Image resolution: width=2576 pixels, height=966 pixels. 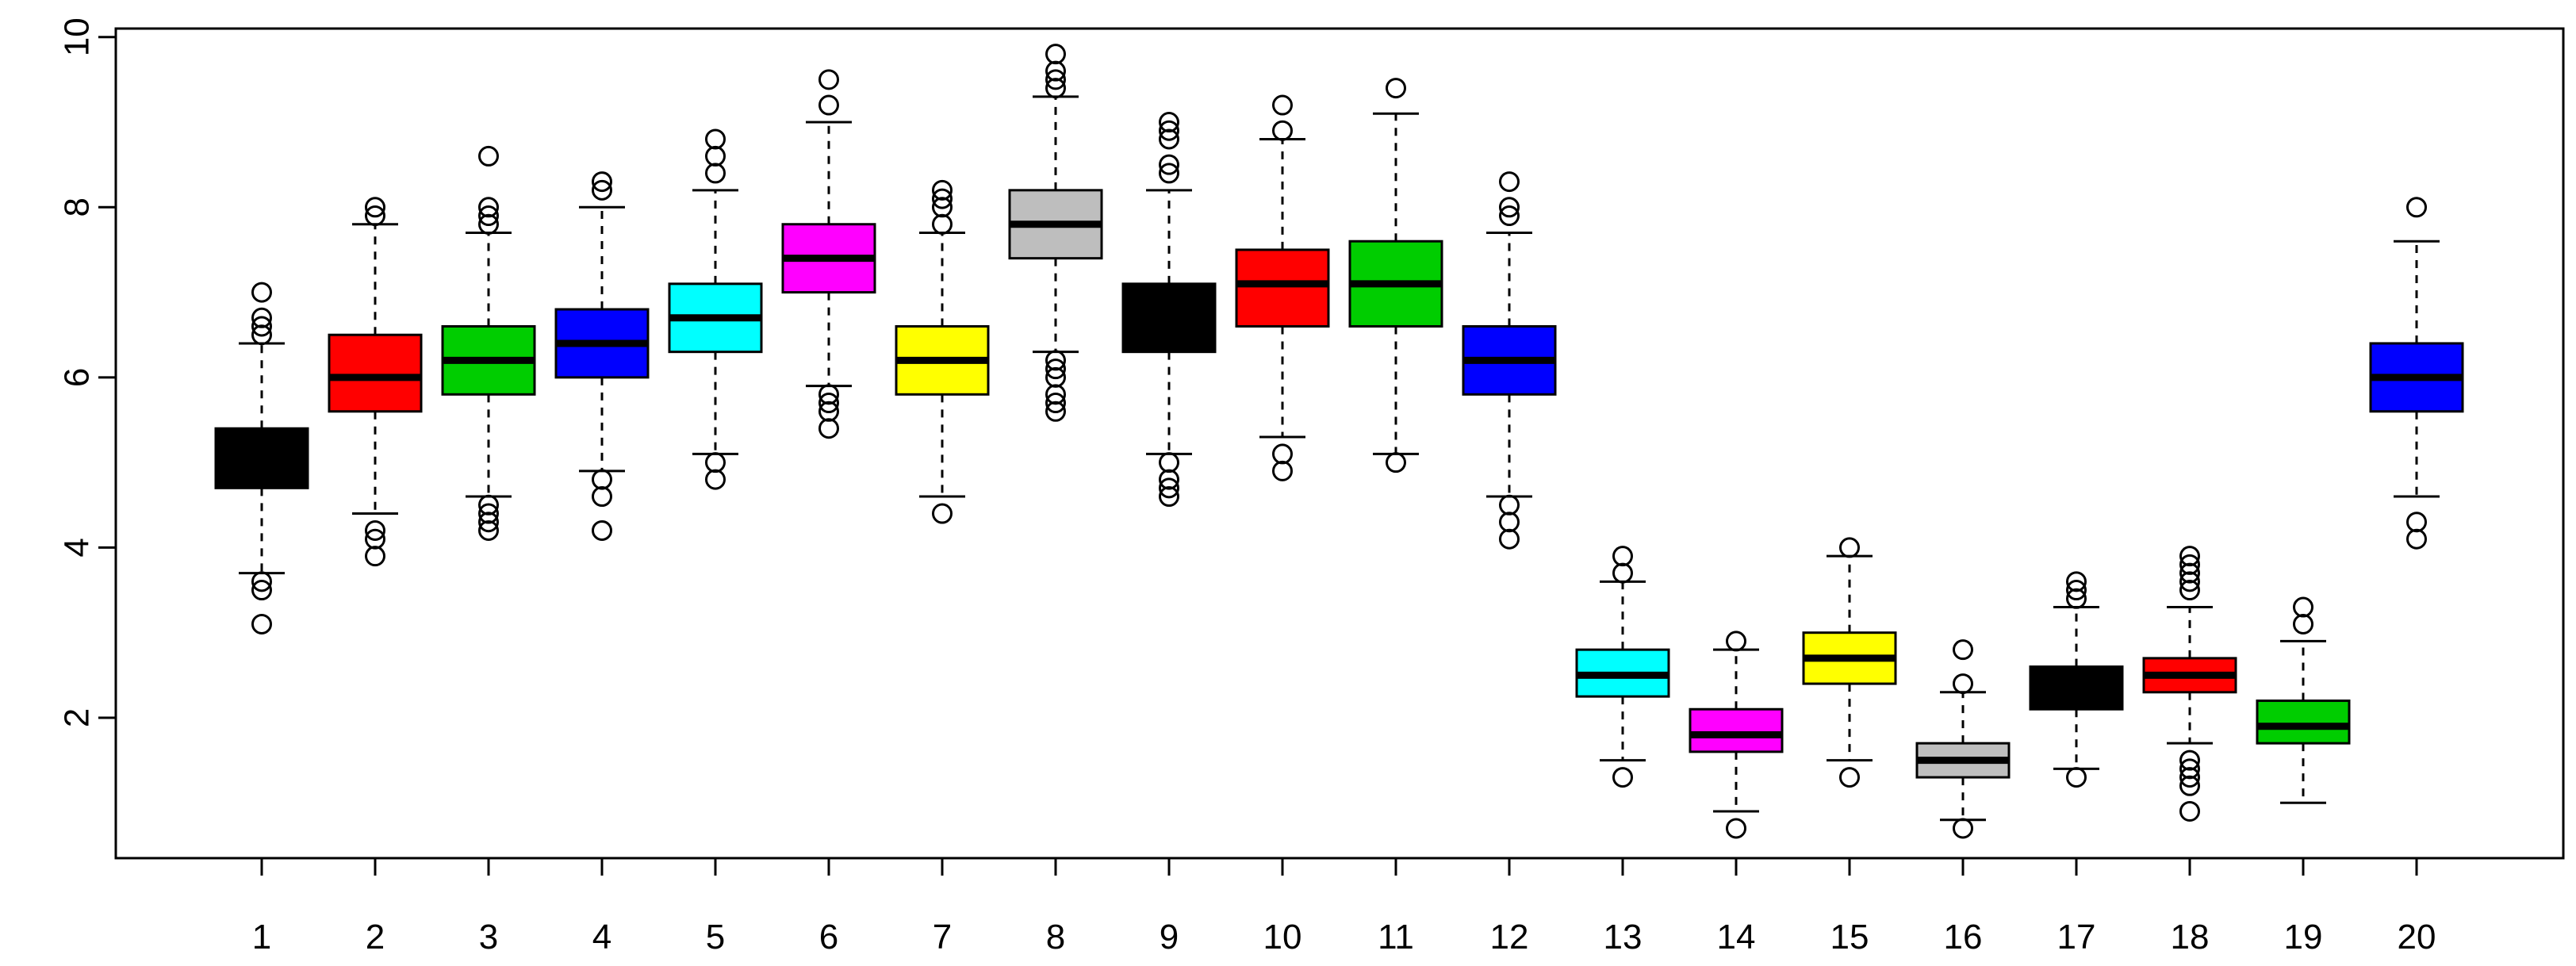 I want to click on x-tick-label: 14, so click(x=1736, y=937).